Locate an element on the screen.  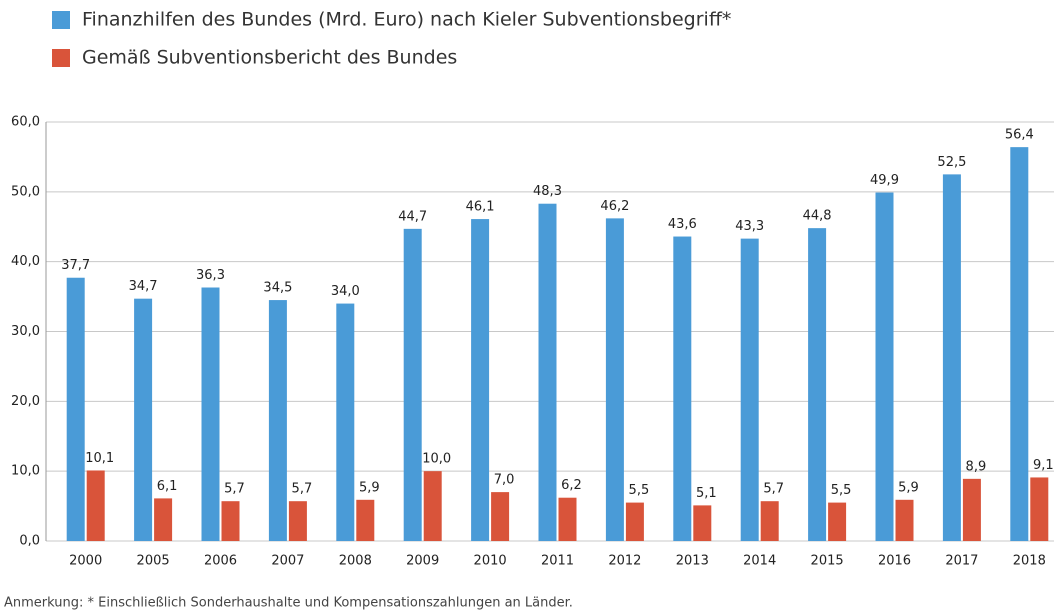
x-tick-label: 2016 is located at coordinates (894, 561).